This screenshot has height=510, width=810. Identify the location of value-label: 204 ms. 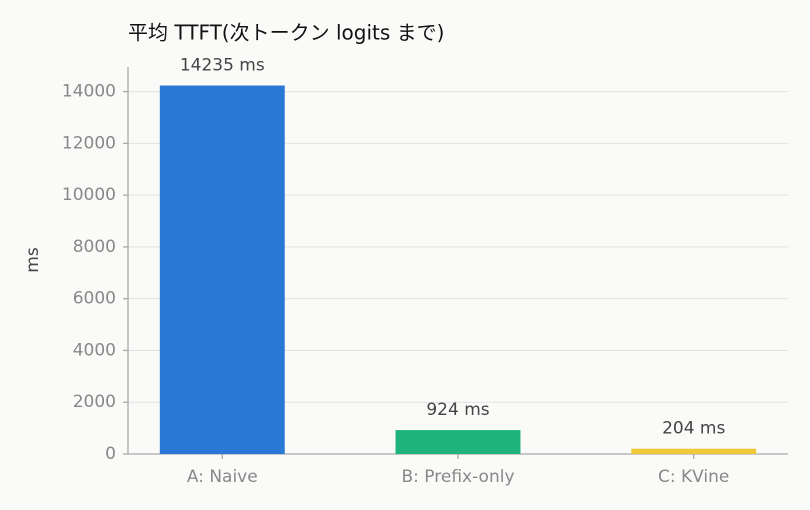
(693, 429).